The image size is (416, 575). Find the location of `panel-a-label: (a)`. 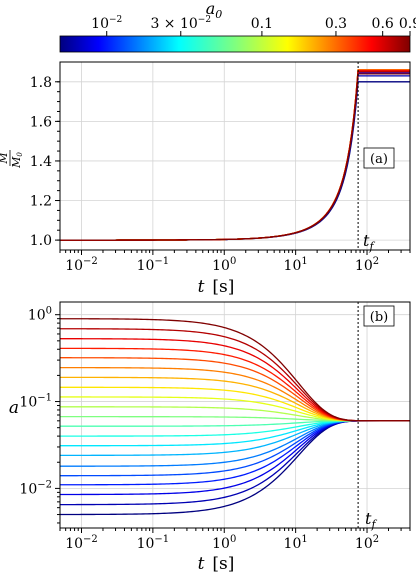

panel-a-label: (a) is located at coordinates (379, 159).